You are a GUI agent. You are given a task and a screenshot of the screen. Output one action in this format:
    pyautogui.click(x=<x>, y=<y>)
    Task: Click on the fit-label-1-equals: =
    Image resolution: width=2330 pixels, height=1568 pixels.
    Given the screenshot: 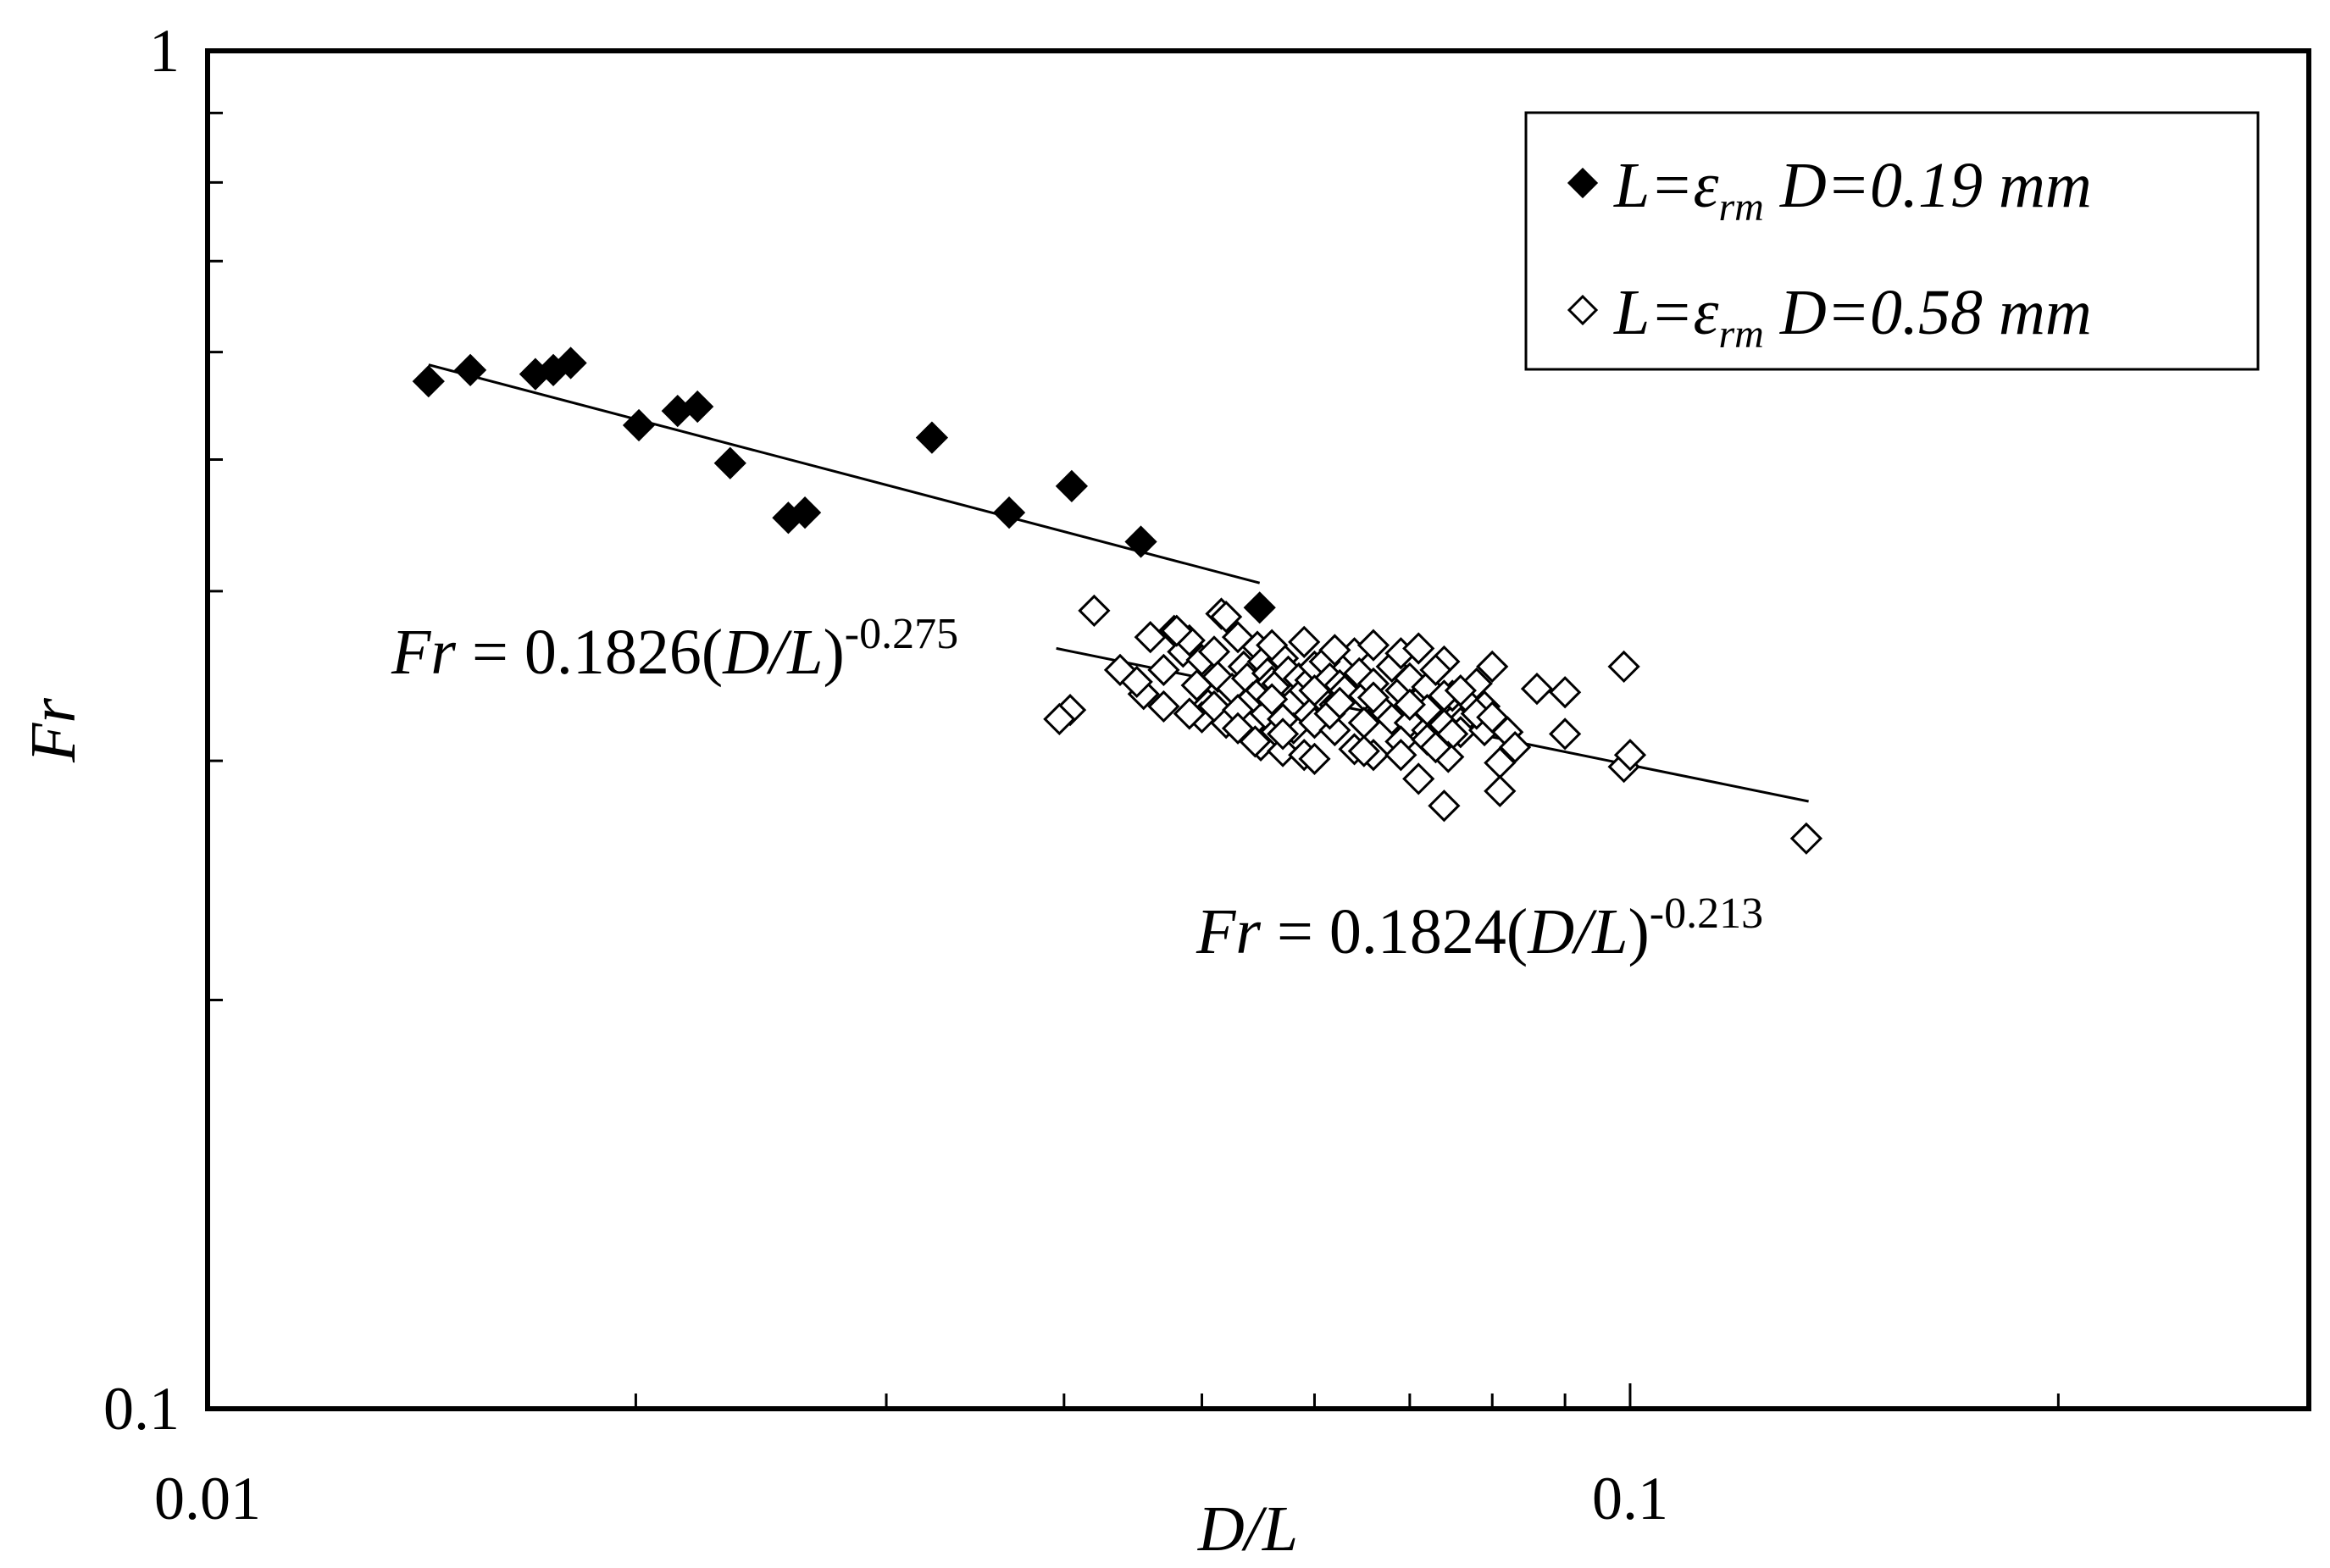 What is the action you would take?
    pyautogui.click(x=490, y=652)
    